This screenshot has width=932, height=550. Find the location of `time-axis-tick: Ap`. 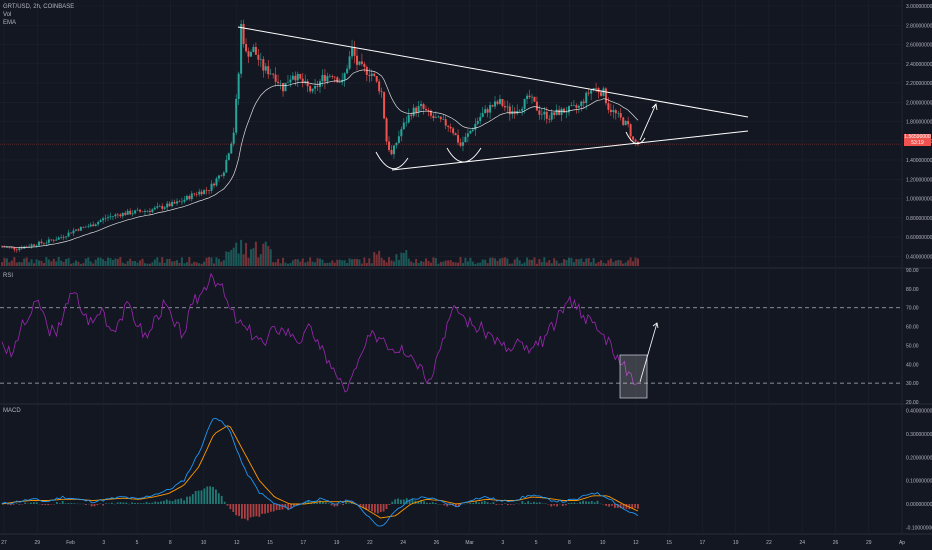

time-axis-tick: Ap is located at coordinates (902, 543).